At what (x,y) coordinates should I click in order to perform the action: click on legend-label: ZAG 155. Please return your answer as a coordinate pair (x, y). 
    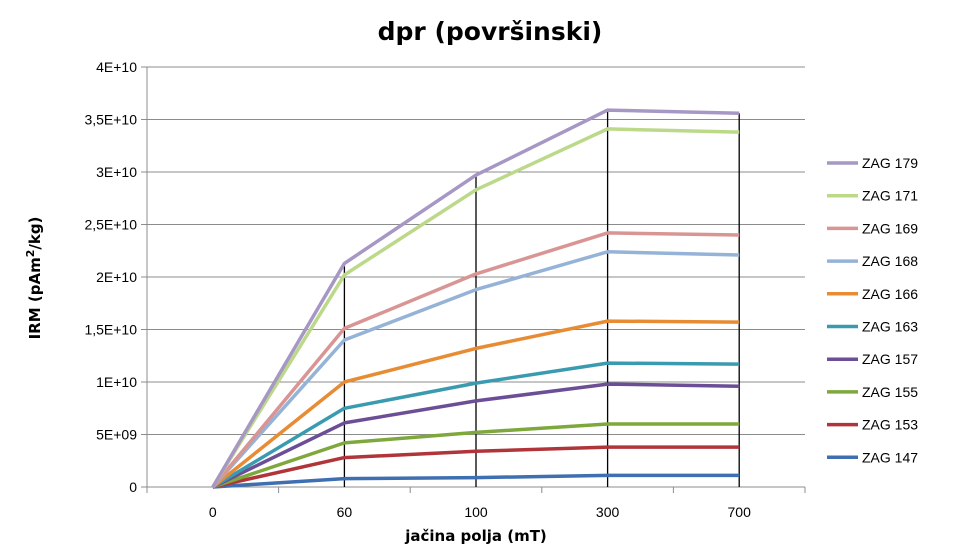
    Looking at the image, I should click on (890, 392).